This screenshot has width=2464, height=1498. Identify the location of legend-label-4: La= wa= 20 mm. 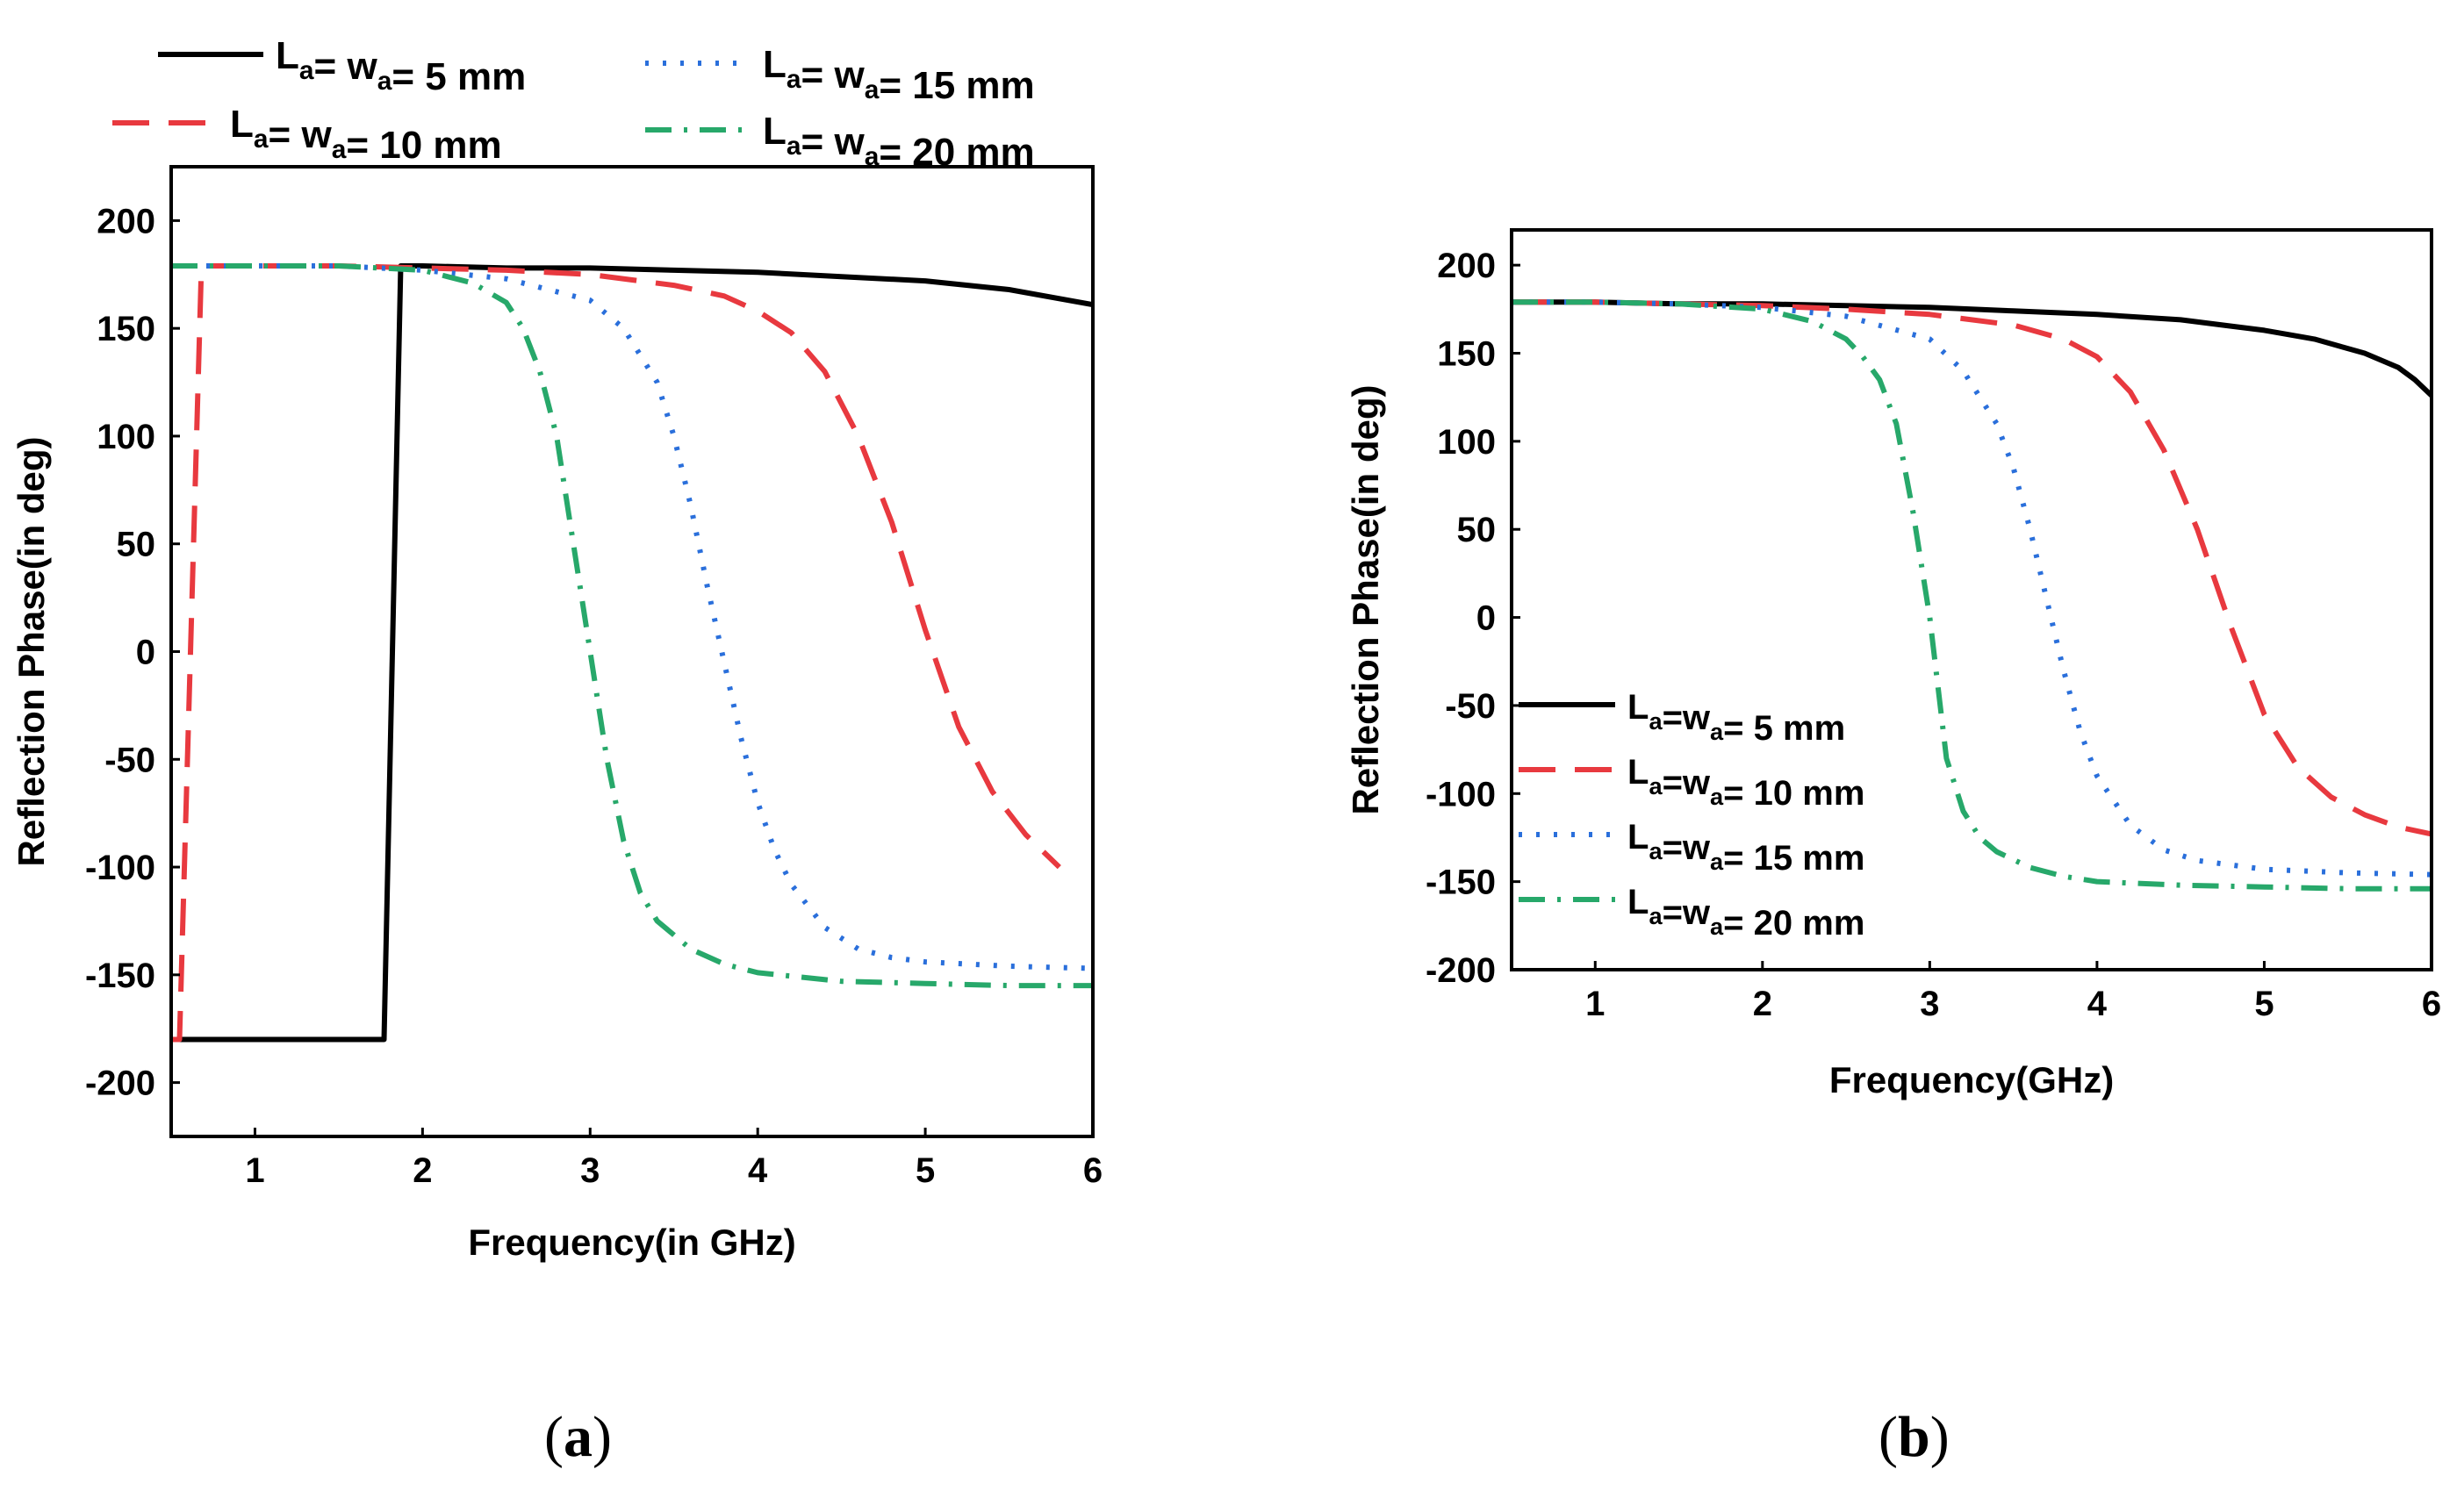
(899, 142).